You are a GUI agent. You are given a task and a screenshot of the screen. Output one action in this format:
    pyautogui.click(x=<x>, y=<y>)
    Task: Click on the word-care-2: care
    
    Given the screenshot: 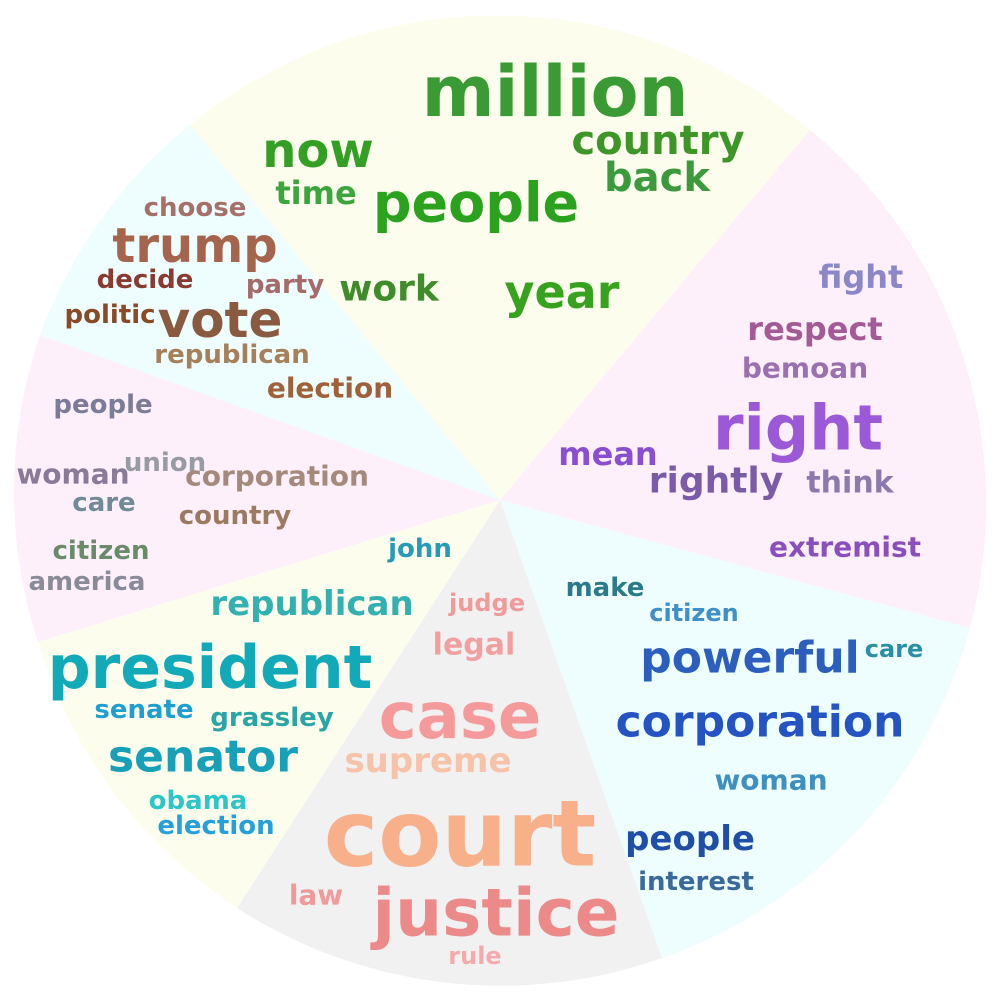 What is the action you would take?
    pyautogui.click(x=103, y=503)
    